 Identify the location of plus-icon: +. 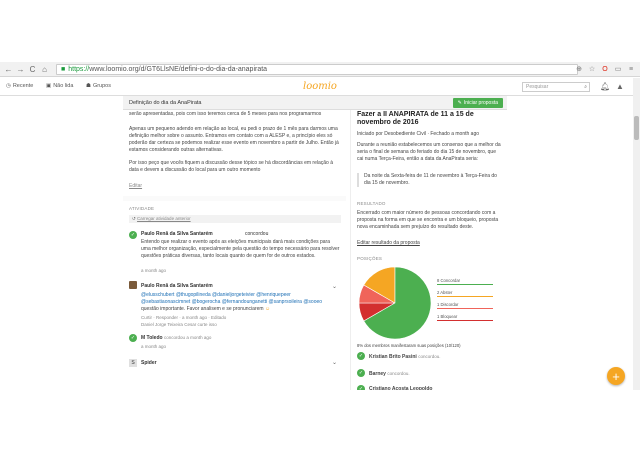
(616, 376).